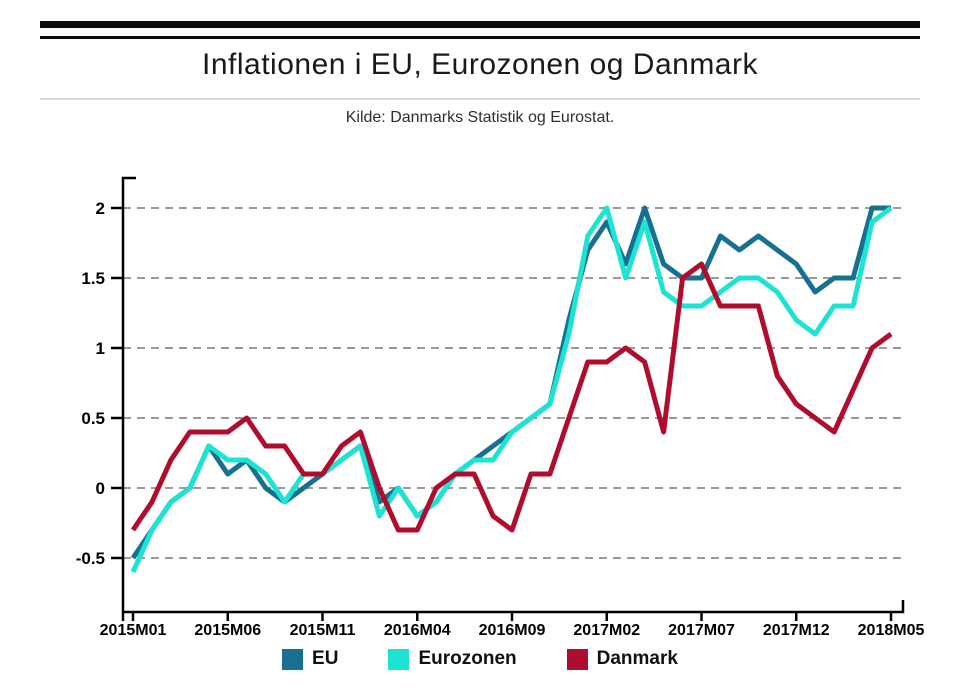  Describe the element at coordinates (606, 630) in the screenshot. I see `x-tick-label-2017M02: 2017M02` at that location.